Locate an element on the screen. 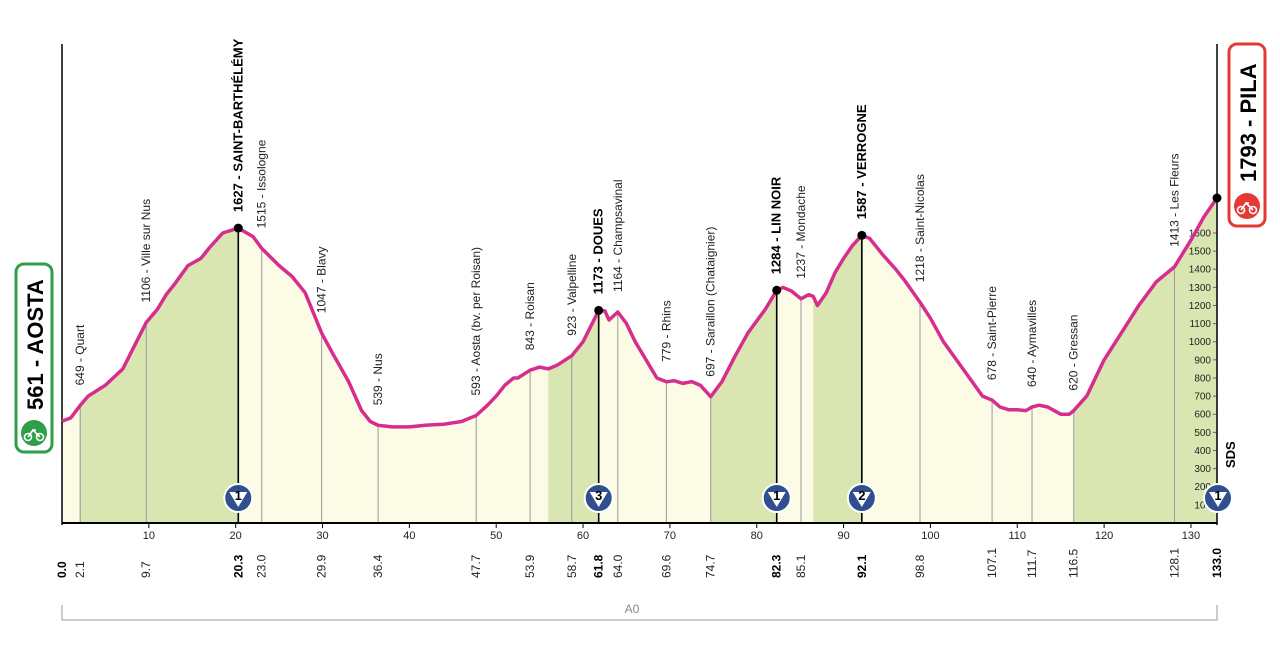  x-tick-label: 100 is located at coordinates (930, 536).